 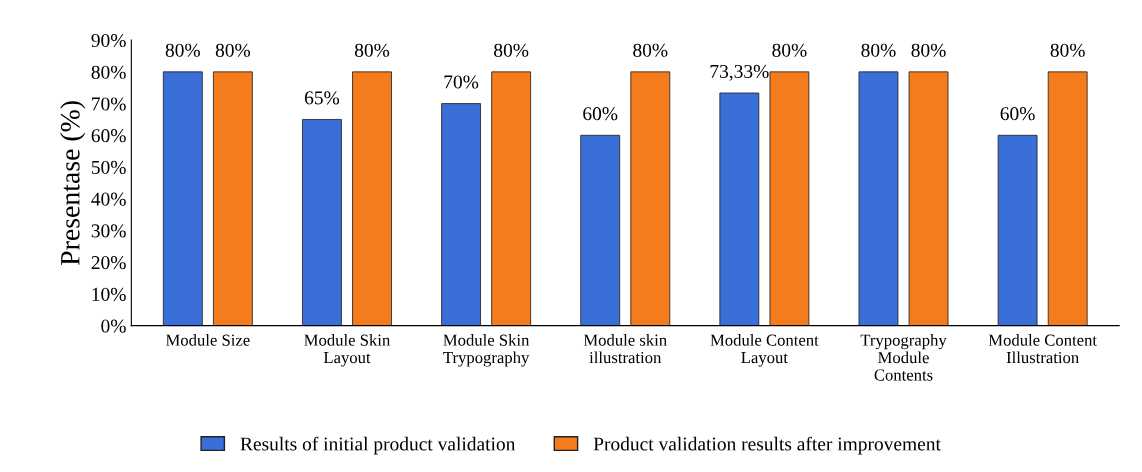 I want to click on x-tick-label: Module Skin Layout, so click(x=347, y=350).